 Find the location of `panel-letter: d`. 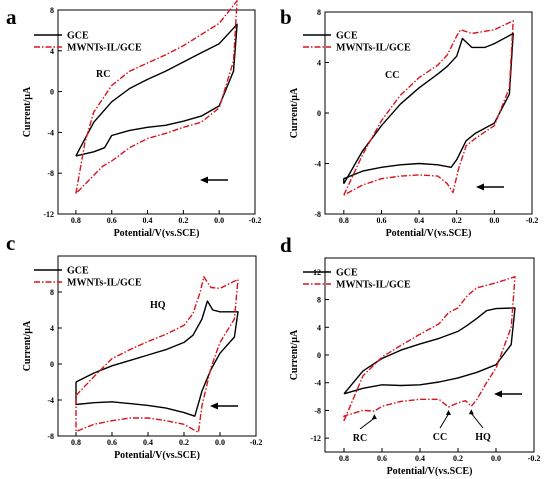

panel-letter: d is located at coordinates (286, 245).